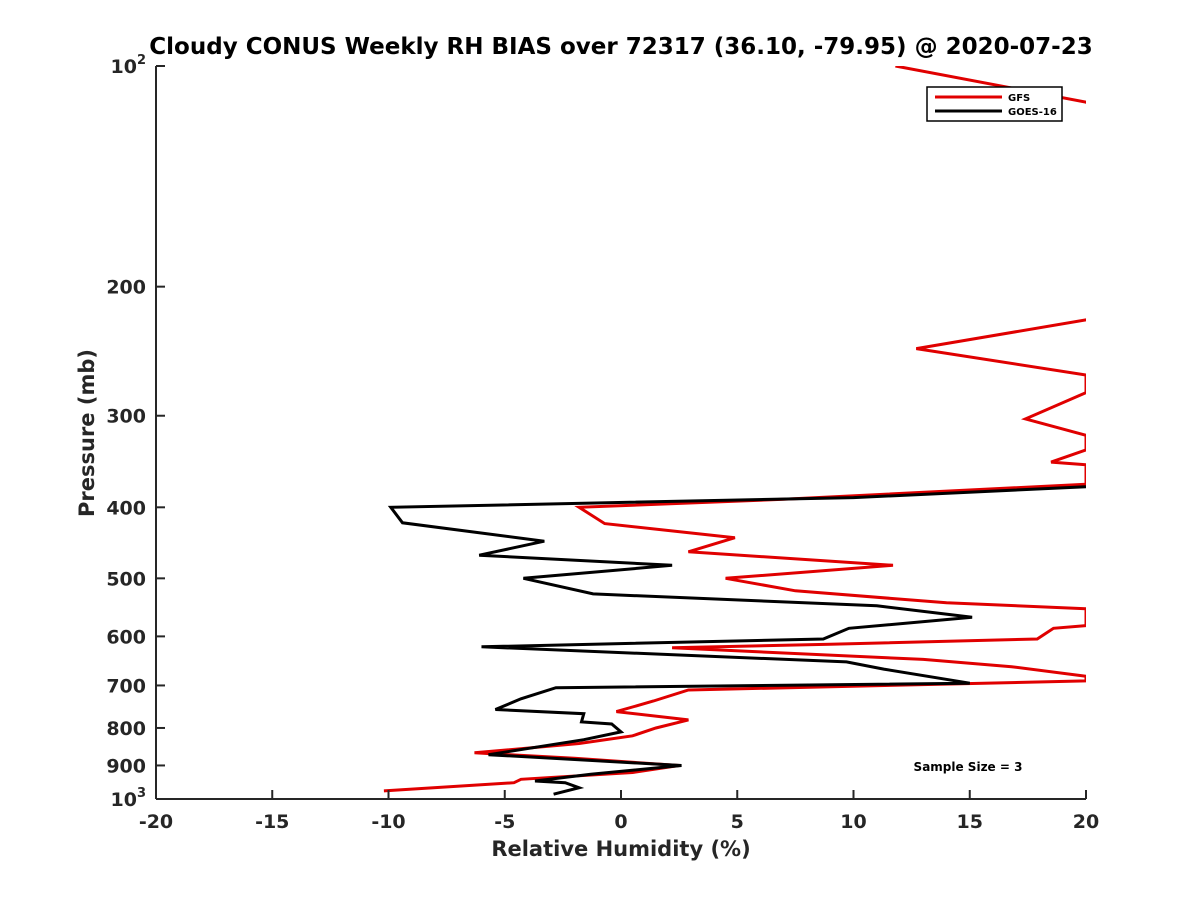  What do you see at coordinates (87, 433) in the screenshot?
I see `y-axis-label: Pressure (mb)` at bounding box center [87, 433].